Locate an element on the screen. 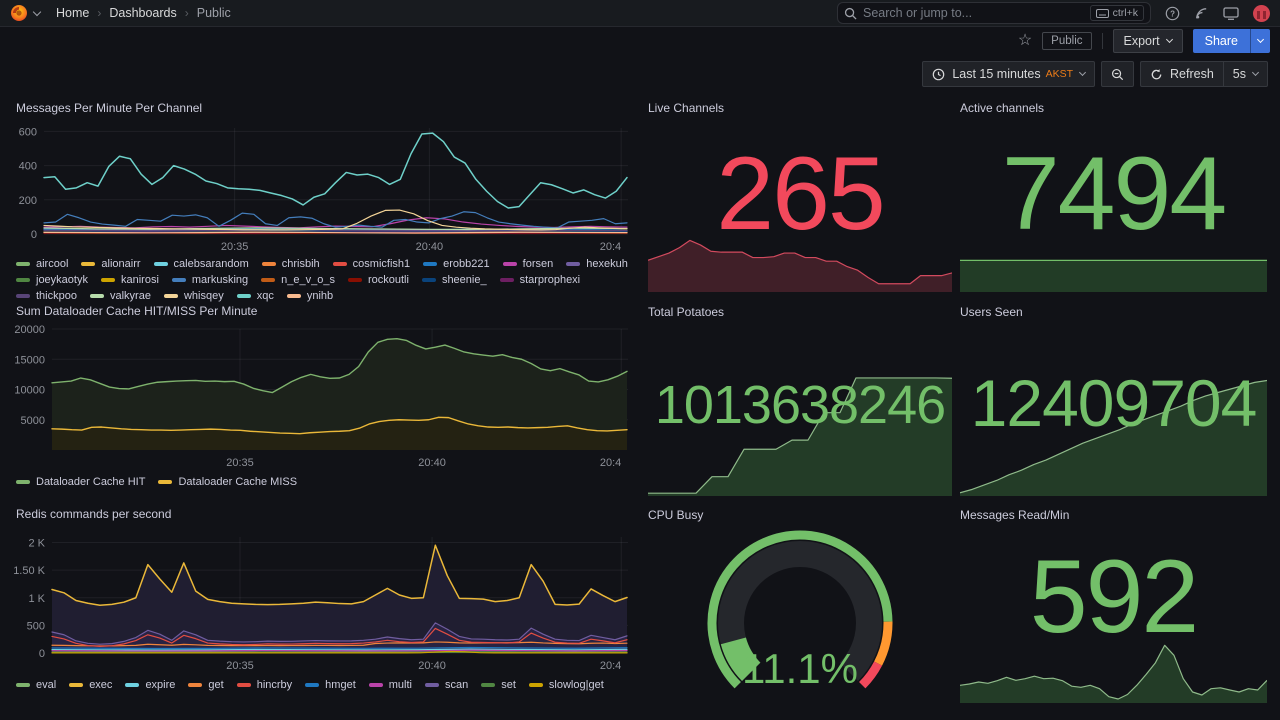 This screenshot has width=1280, height=720. legend-item: markusking is located at coordinates (209, 280).